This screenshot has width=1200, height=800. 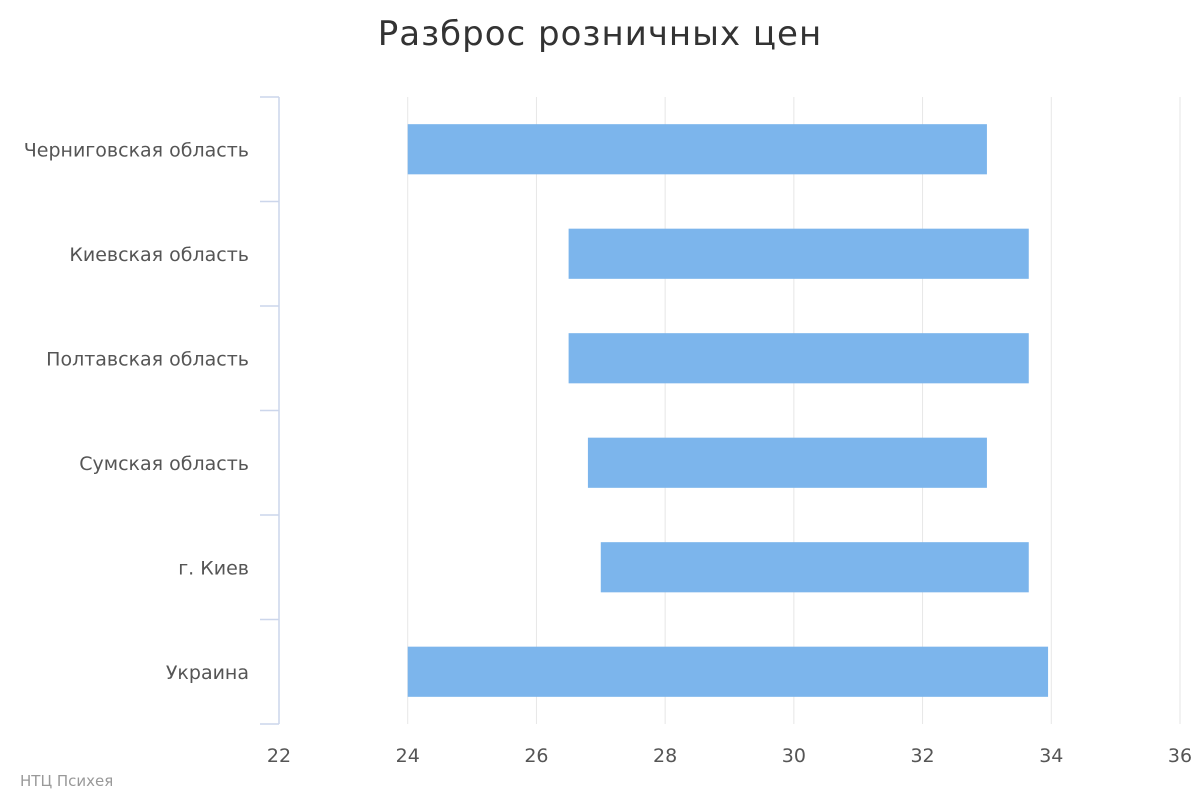 I want to click on x-tick-label: 30, so click(x=794, y=756).